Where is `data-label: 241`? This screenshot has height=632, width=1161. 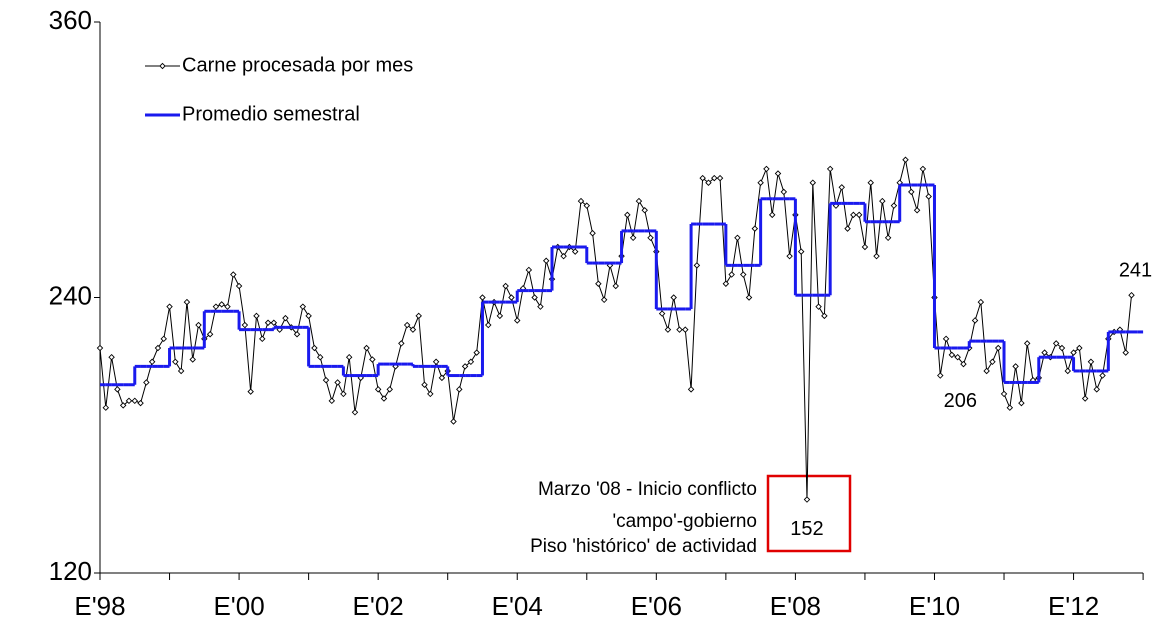
data-label: 241 is located at coordinates (1135, 270).